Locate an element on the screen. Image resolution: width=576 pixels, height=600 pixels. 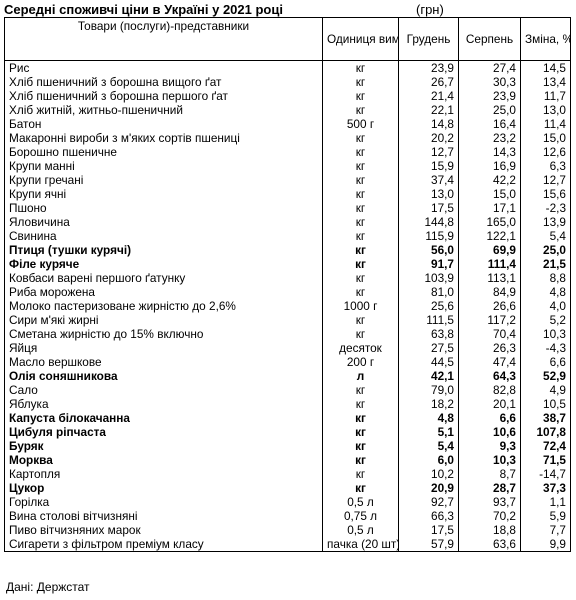
table-row: Буряк кг 5,4 9,3 72,4 is located at coordinates (287, 446).